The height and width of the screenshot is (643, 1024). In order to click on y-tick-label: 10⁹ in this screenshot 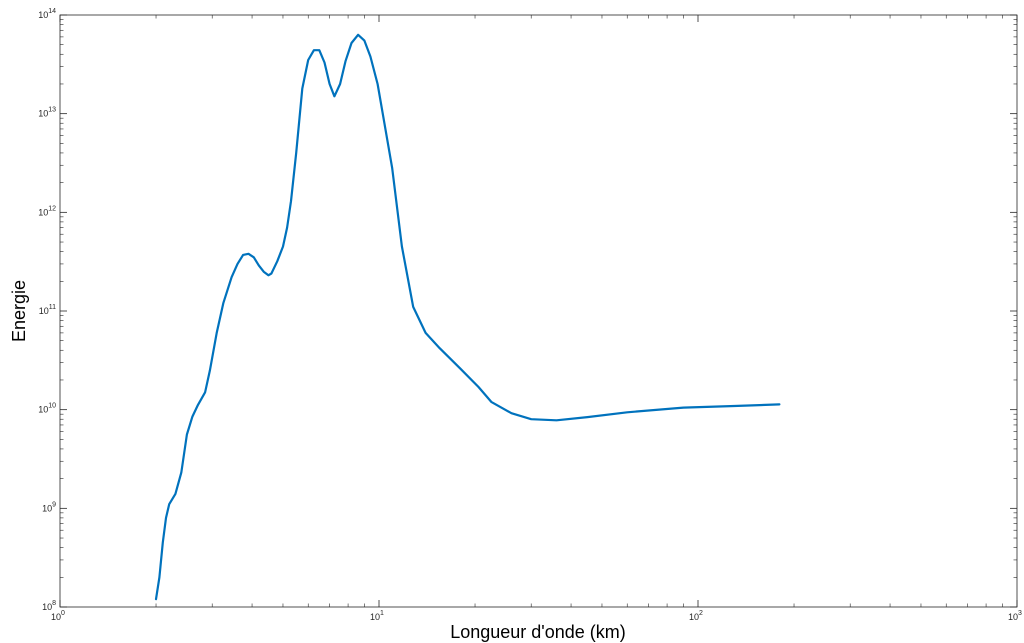, I will do `click(49, 507)`.